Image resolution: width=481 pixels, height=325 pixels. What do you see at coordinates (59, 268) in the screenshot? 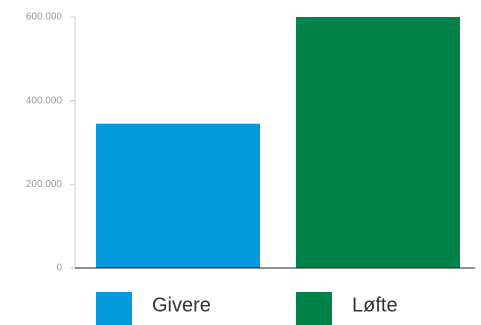
I see `y-tick-label: 0` at bounding box center [59, 268].